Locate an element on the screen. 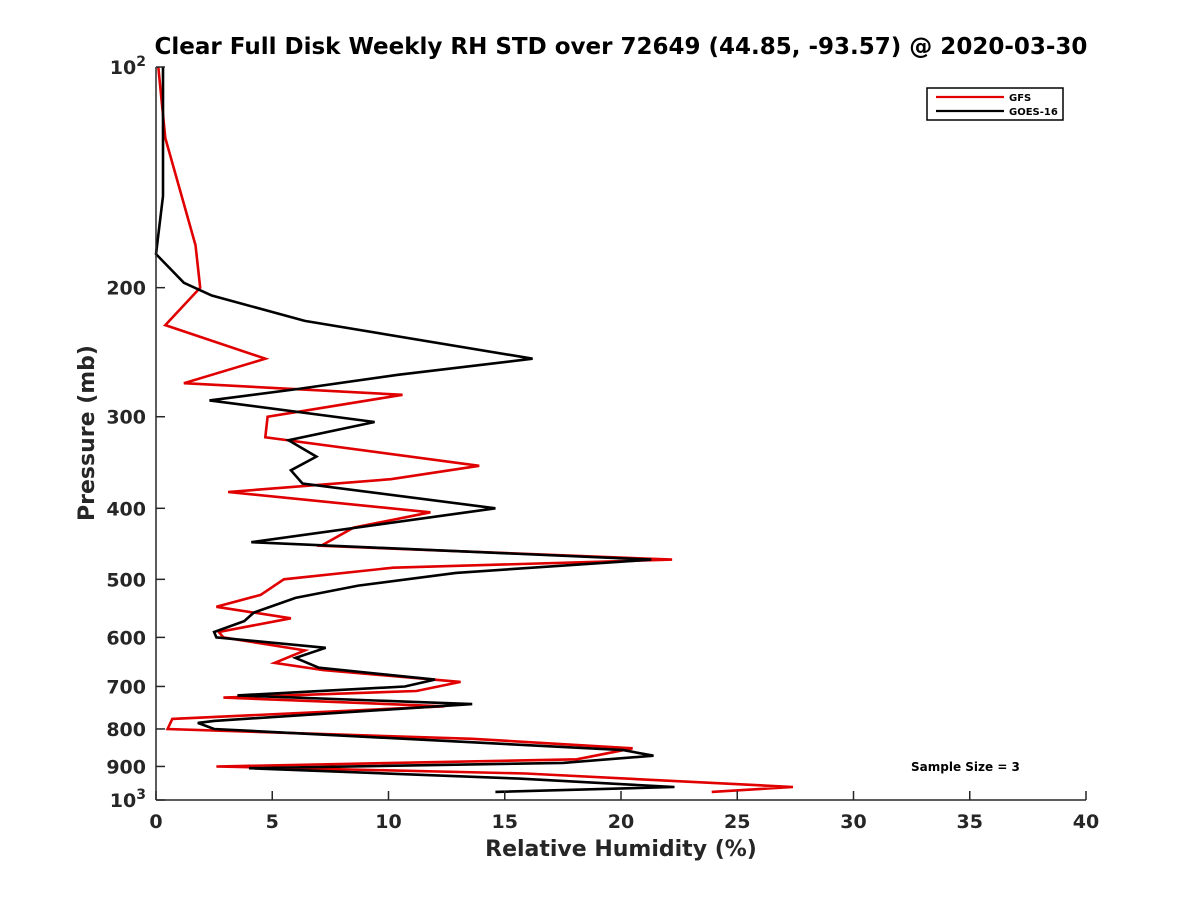 The width and height of the screenshot is (1200, 900). y-tick-label: 800 is located at coordinates (126, 730).